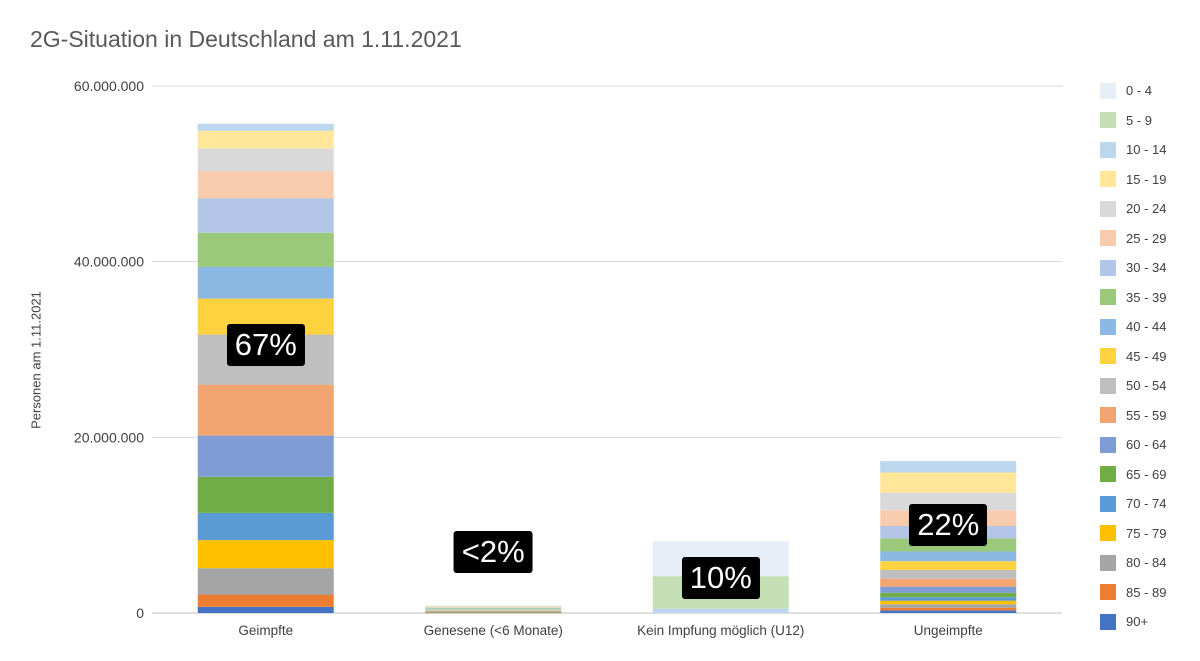 The image size is (1200, 661). I want to click on legend-label: 15 - 19, so click(1146, 179).